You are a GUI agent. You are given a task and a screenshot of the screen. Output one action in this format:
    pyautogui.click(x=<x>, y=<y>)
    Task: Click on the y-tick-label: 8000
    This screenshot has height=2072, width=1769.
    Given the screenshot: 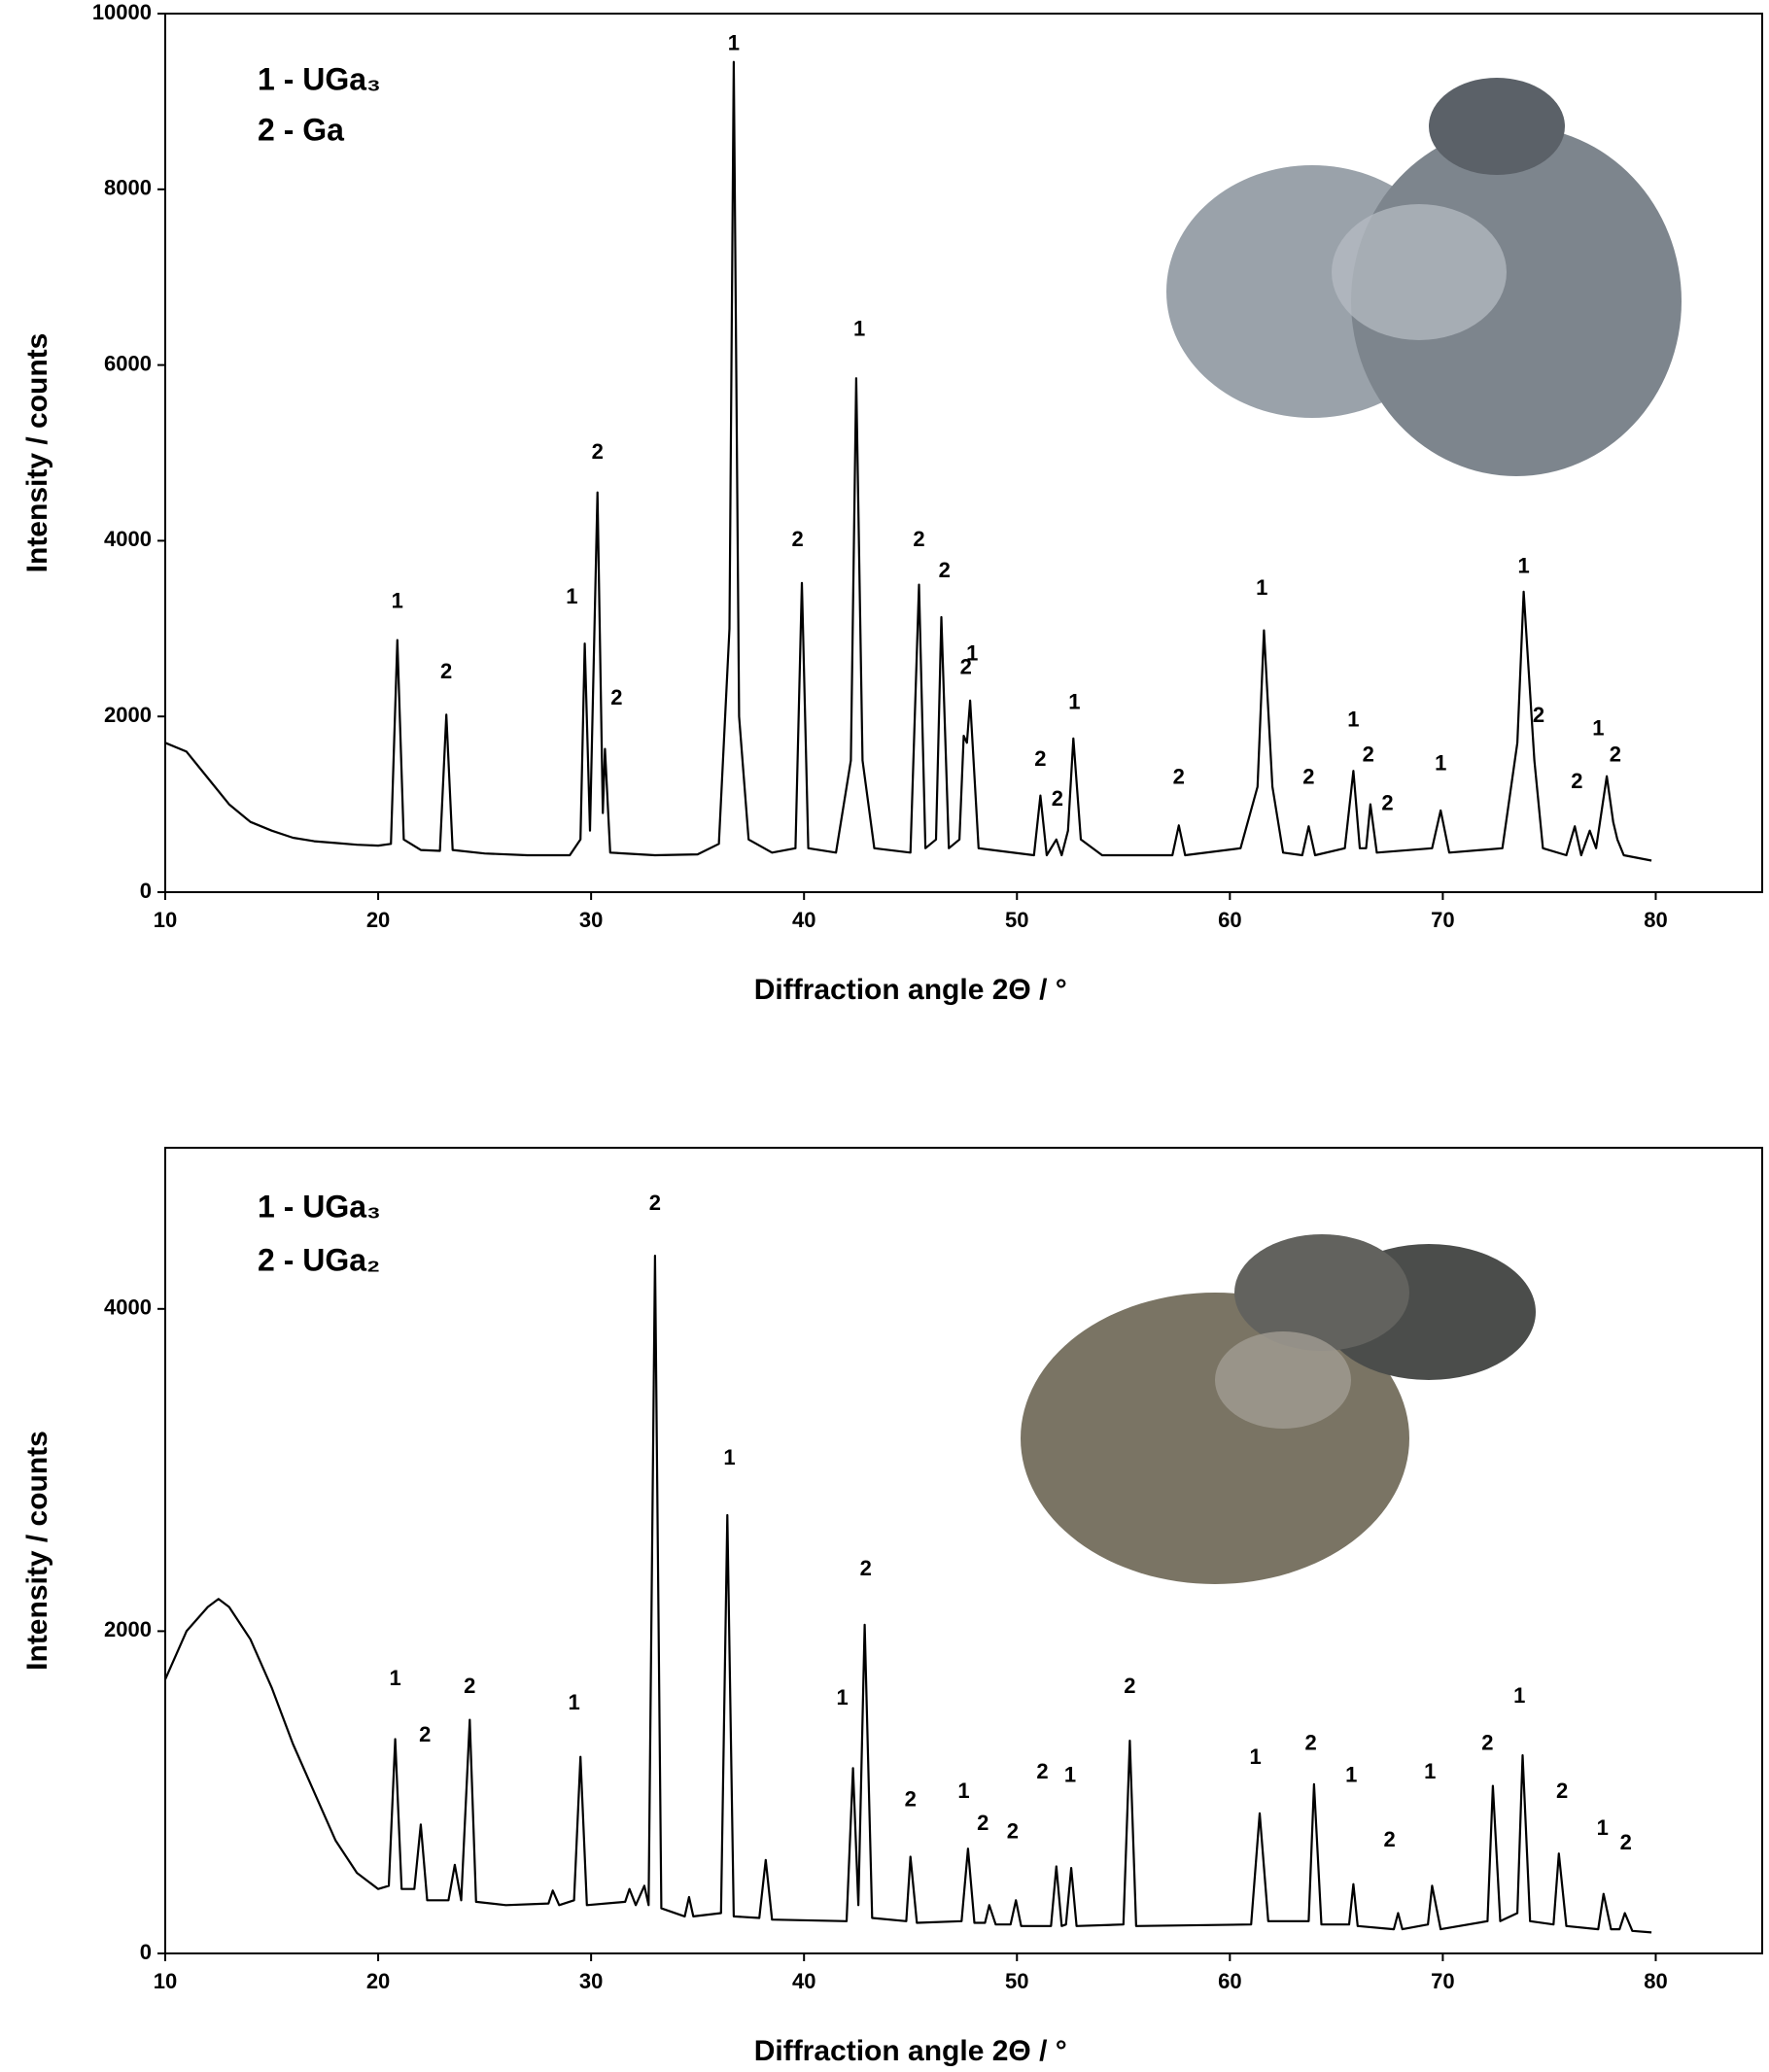 What is the action you would take?
    pyautogui.click(x=128, y=188)
    